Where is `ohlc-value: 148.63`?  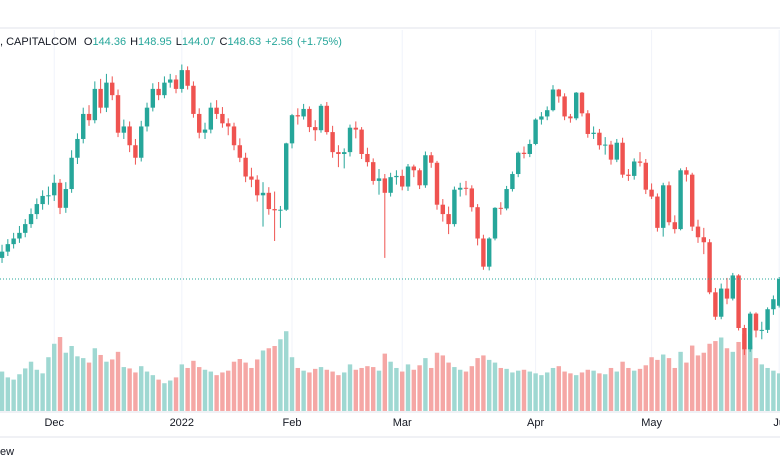
ohlc-value: 148.63 is located at coordinates (244, 42).